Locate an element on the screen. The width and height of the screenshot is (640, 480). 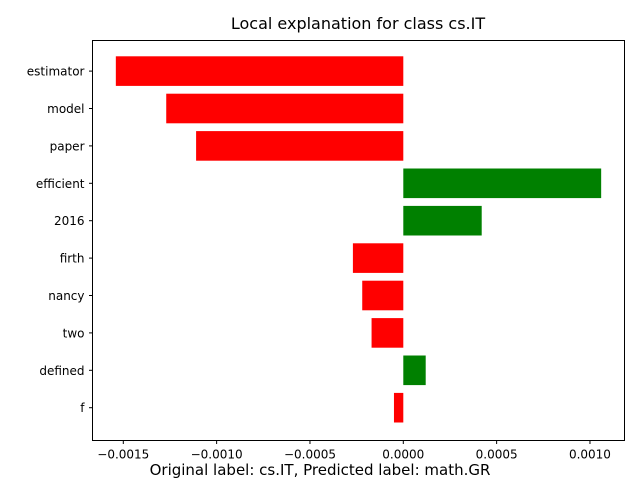
y-tick-label: efficient is located at coordinates (60, 184).